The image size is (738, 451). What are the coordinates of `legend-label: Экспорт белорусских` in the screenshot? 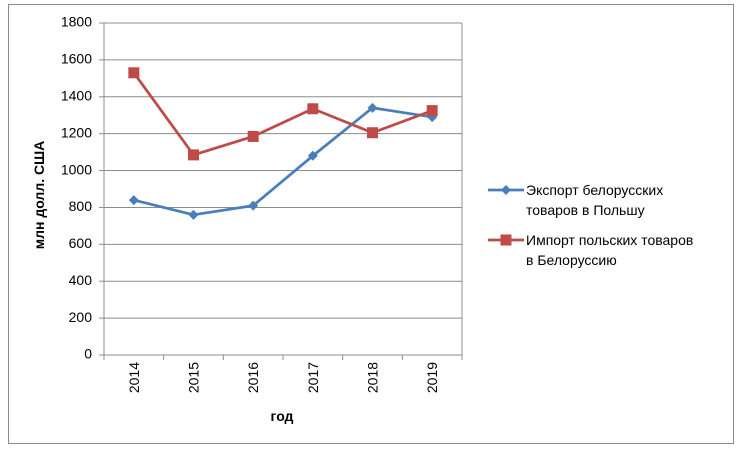 It's located at (594, 190).